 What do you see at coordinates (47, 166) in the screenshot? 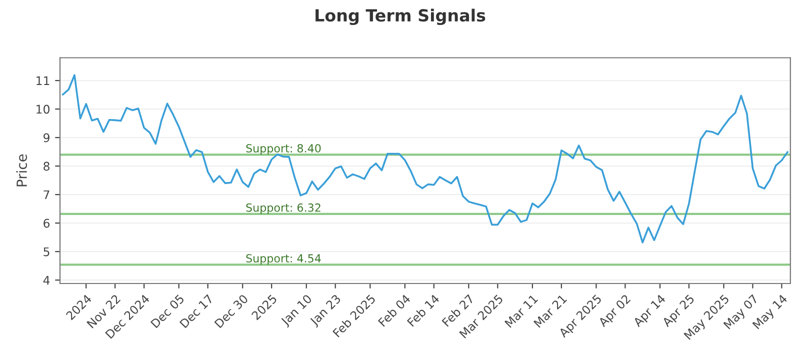
I see `y-tick-label: 8` at bounding box center [47, 166].